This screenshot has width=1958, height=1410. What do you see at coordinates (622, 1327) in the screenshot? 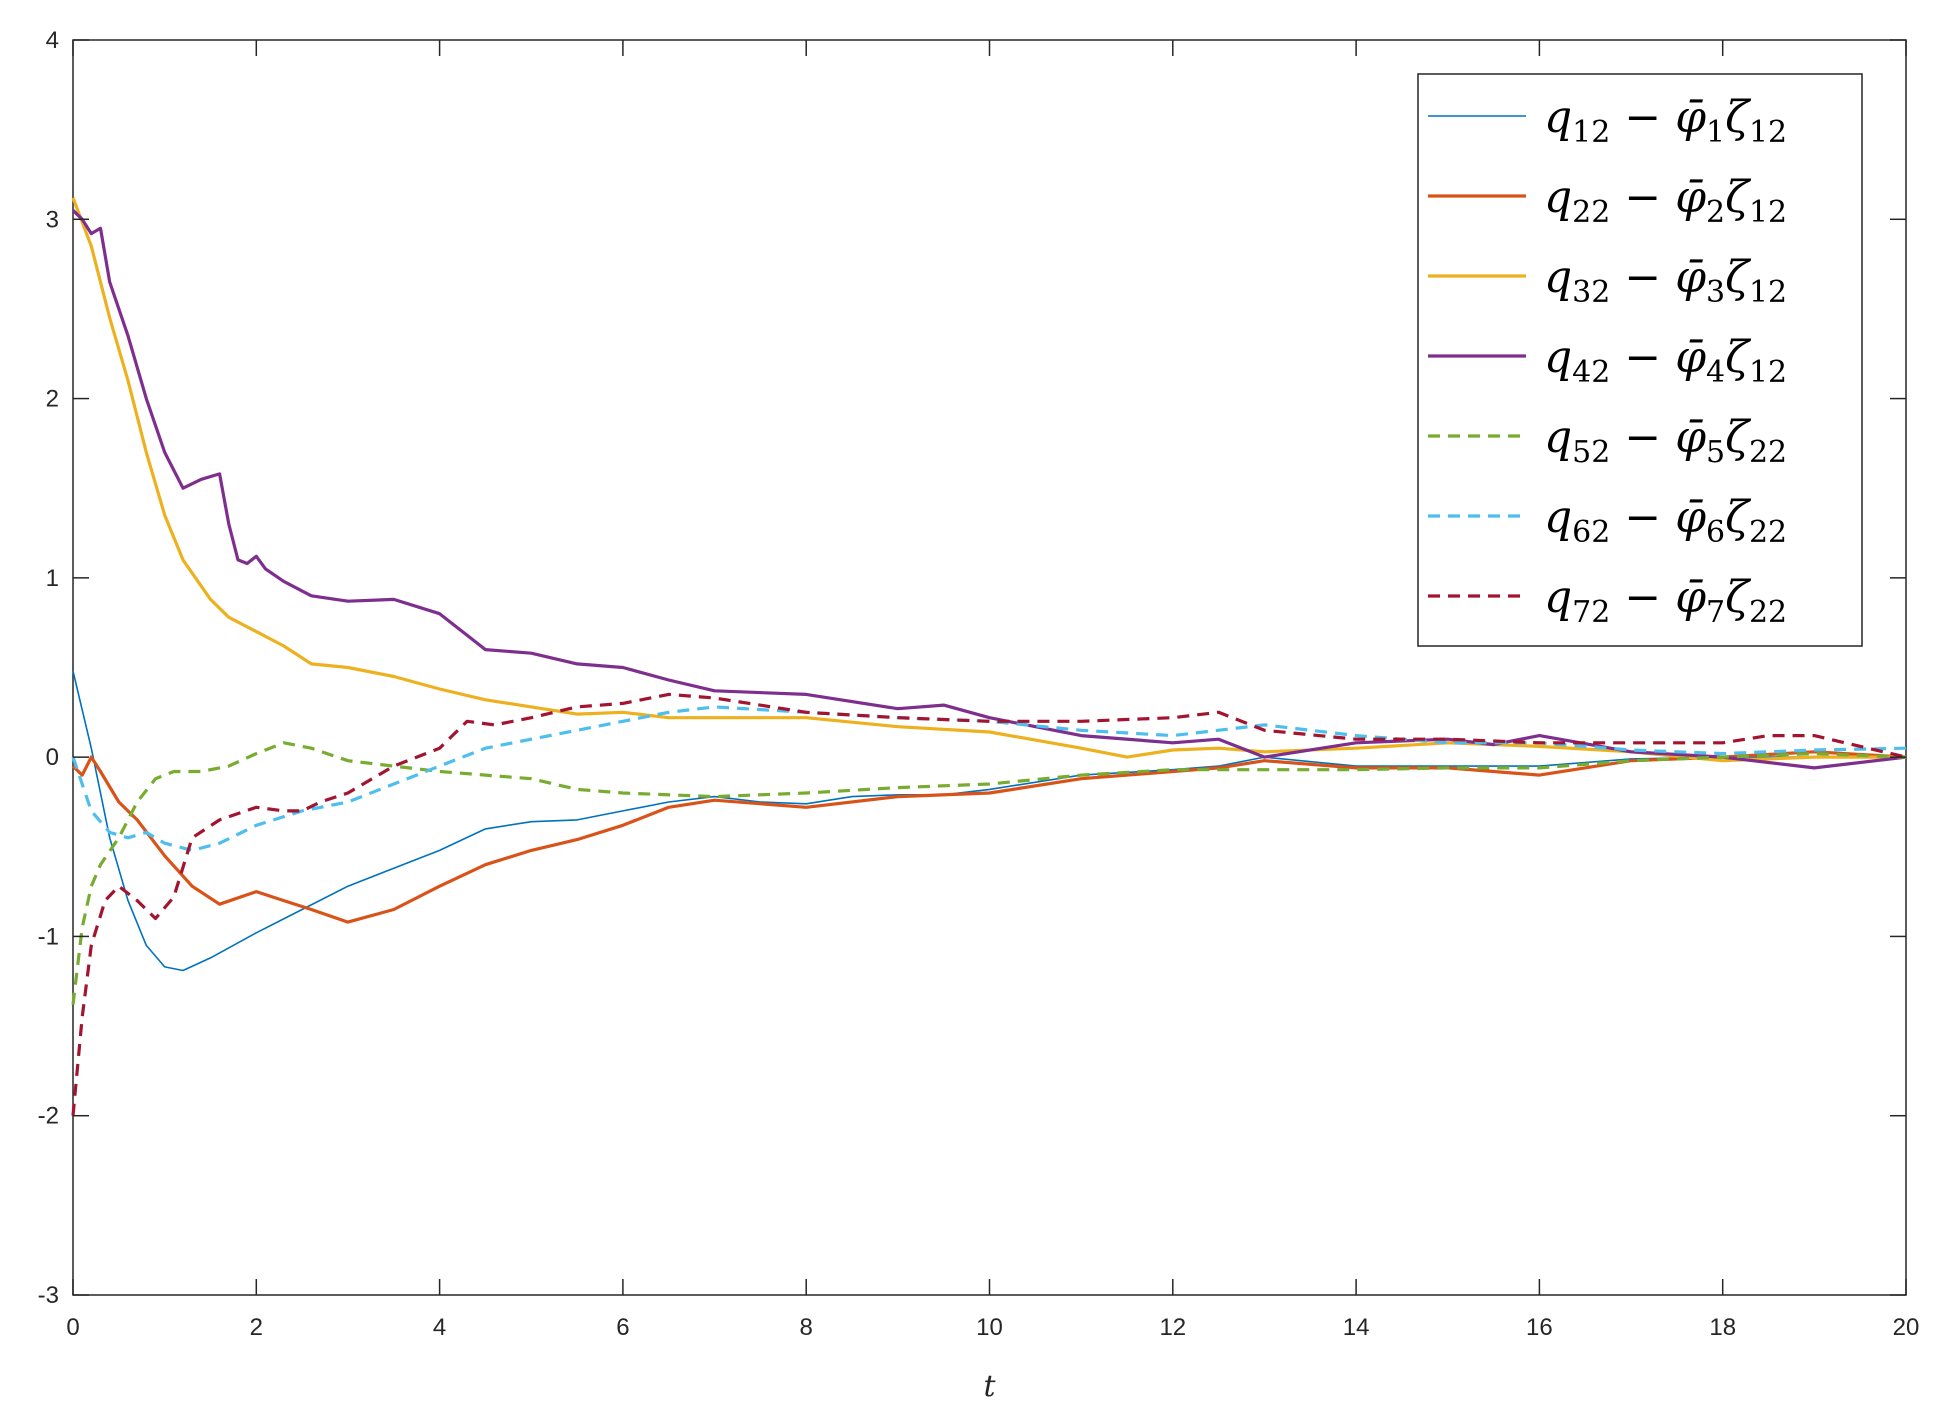
I see `x-tick-label: 6` at bounding box center [622, 1327].